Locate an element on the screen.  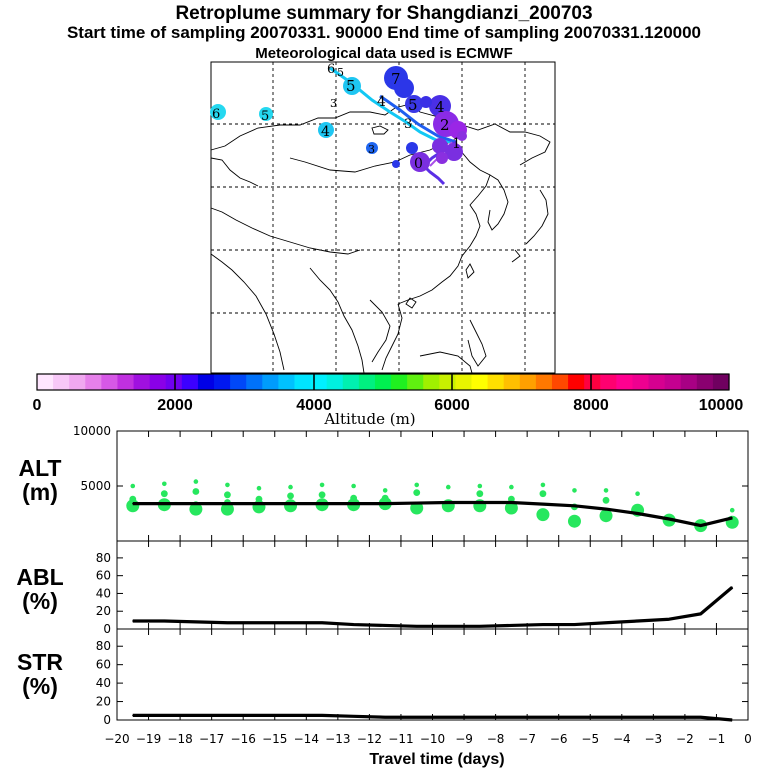
abl-panel-series-line is located at coordinates (433, 607).